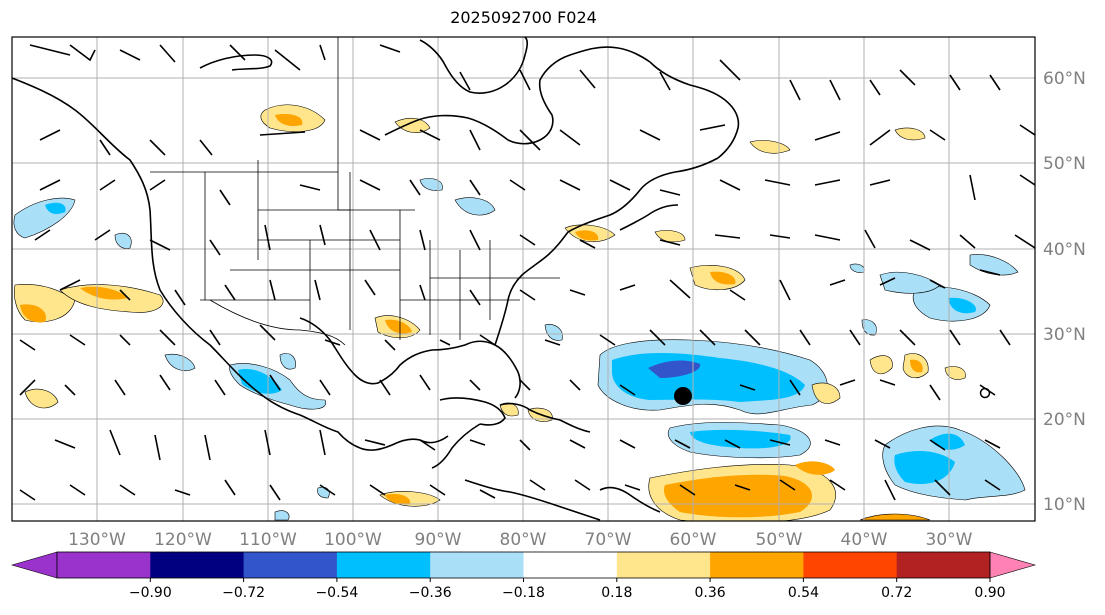 Image resolution: width=1105 pixels, height=615 pixels. I want to click on lon-label: 110°W, so click(268, 540).